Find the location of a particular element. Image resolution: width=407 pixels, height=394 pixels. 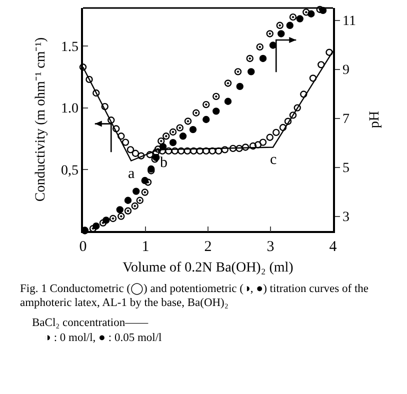

y2-axis-title: pH is located at coordinates (375, 119).